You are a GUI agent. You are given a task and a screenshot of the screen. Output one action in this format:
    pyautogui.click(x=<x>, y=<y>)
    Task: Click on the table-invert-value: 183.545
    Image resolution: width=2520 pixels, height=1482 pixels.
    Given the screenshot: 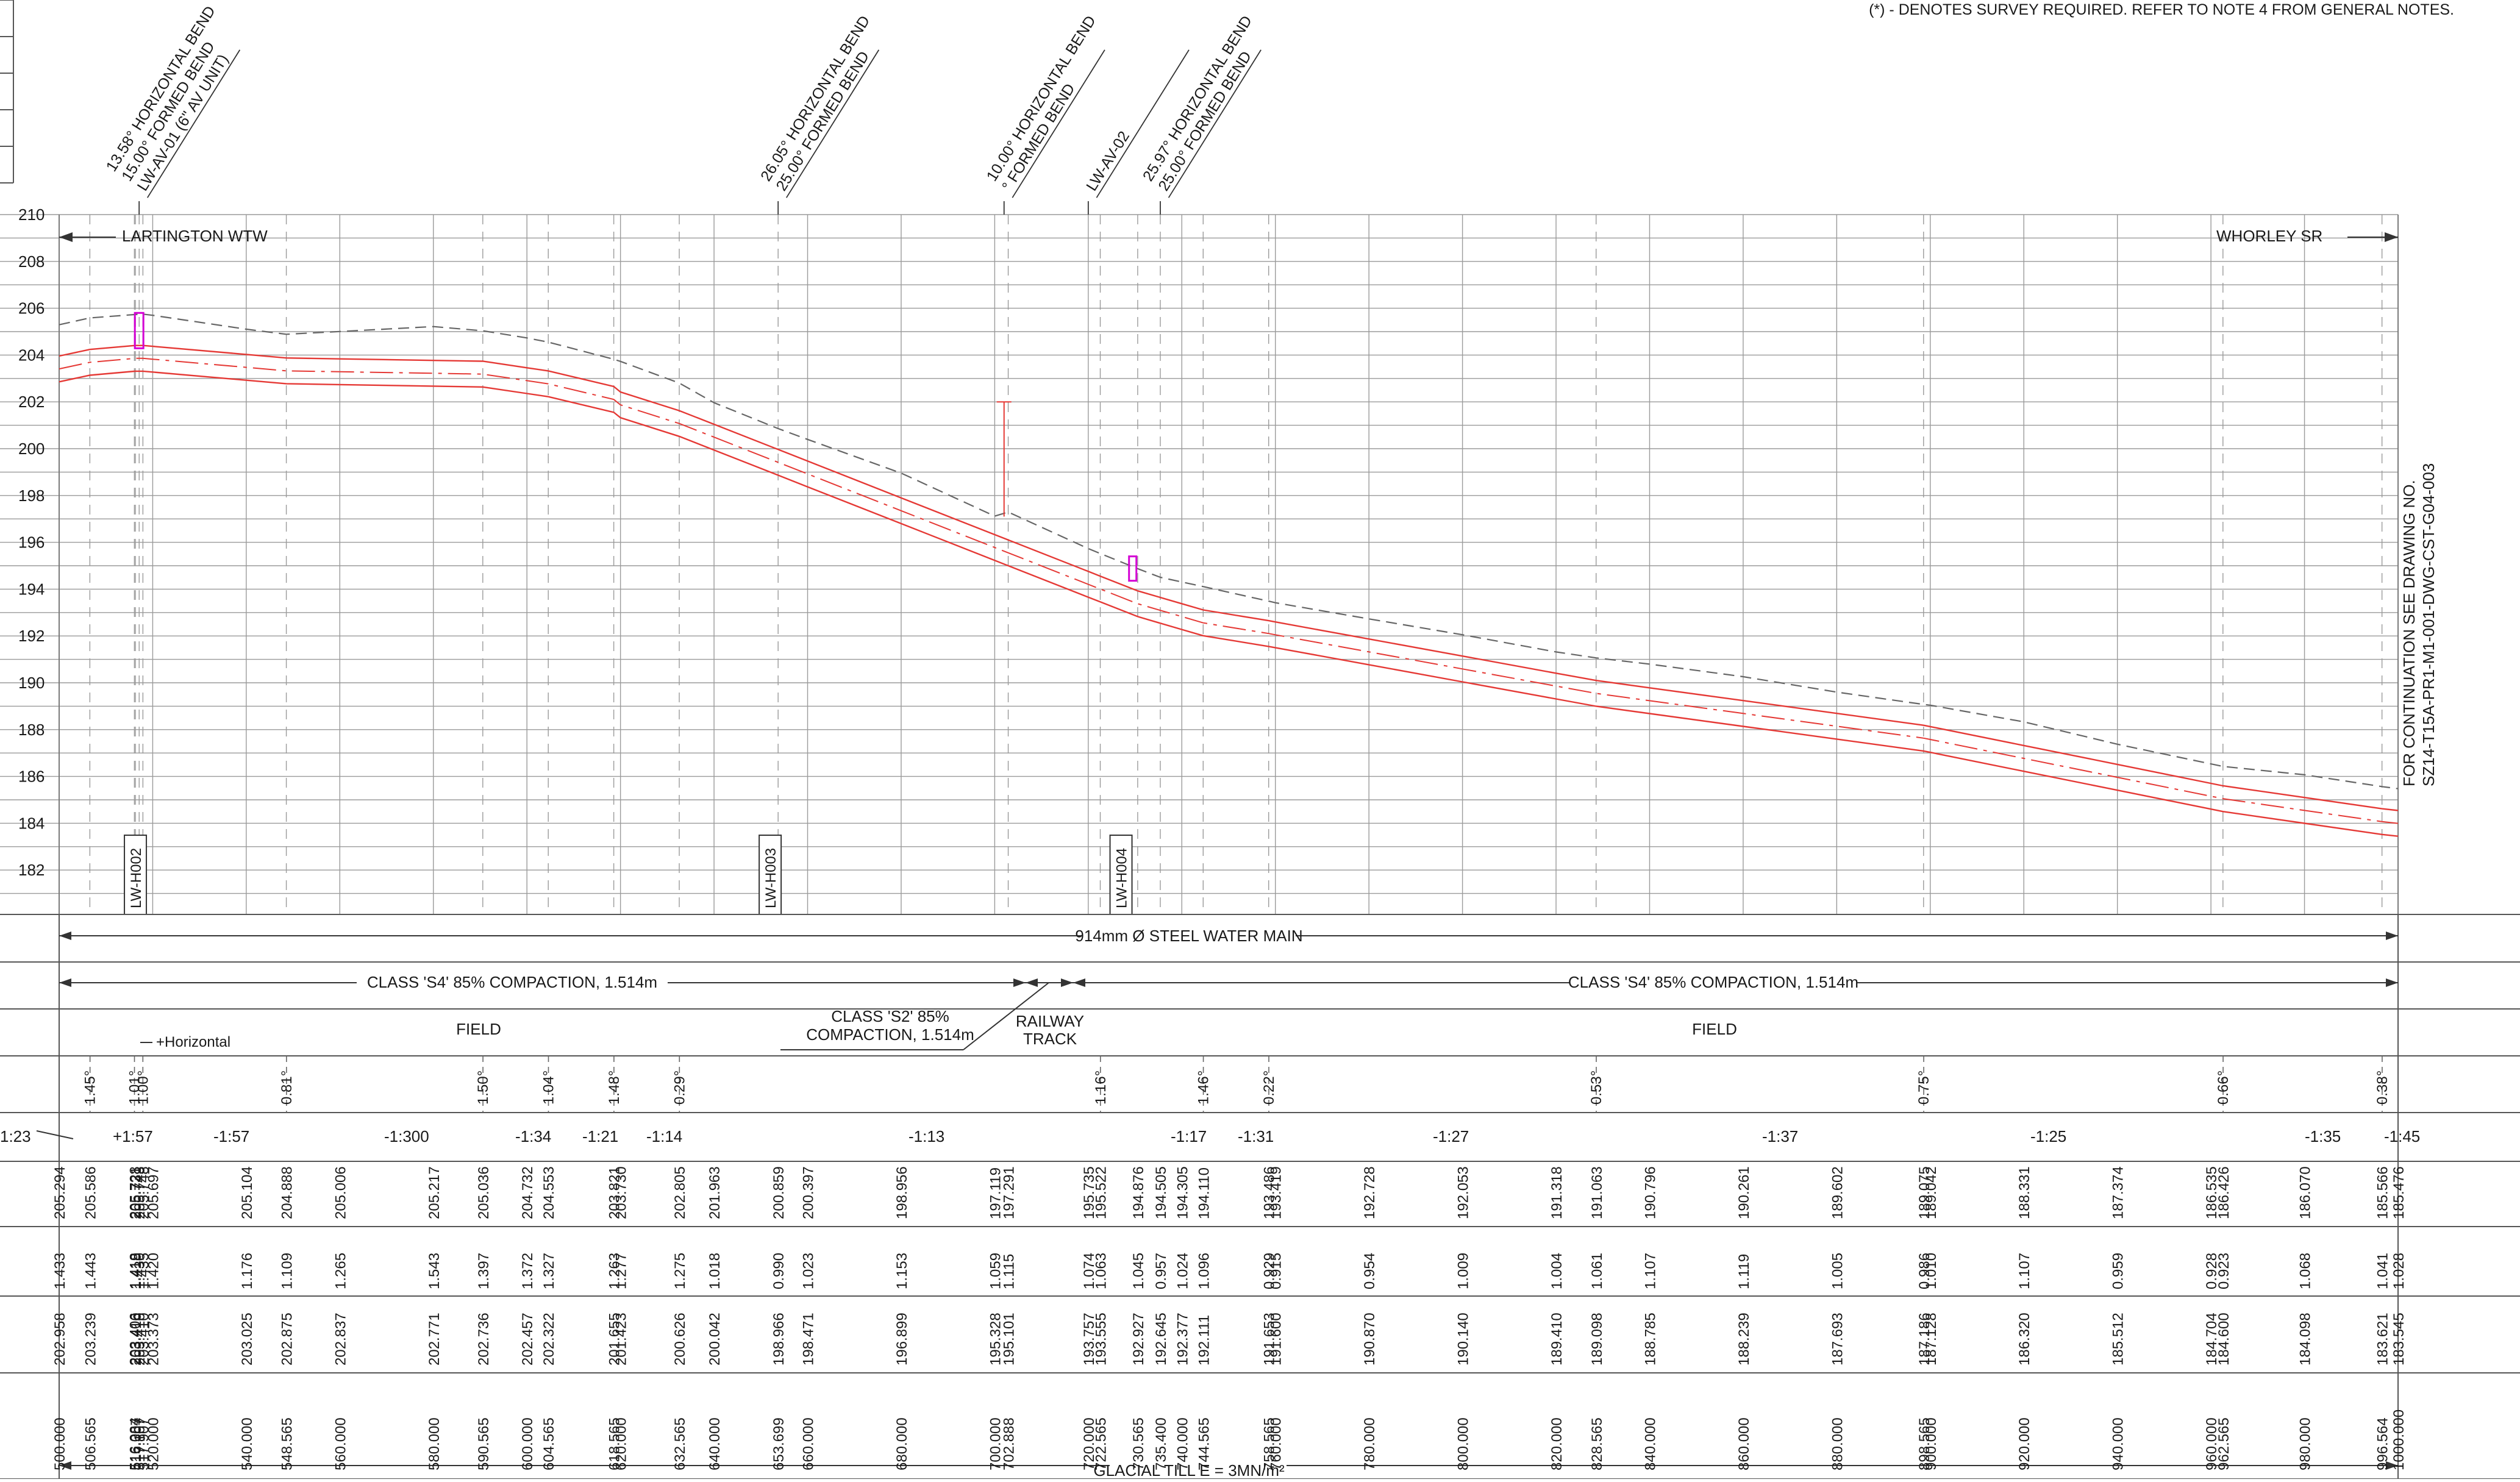 What is the action you would take?
    pyautogui.click(x=2399, y=1339)
    